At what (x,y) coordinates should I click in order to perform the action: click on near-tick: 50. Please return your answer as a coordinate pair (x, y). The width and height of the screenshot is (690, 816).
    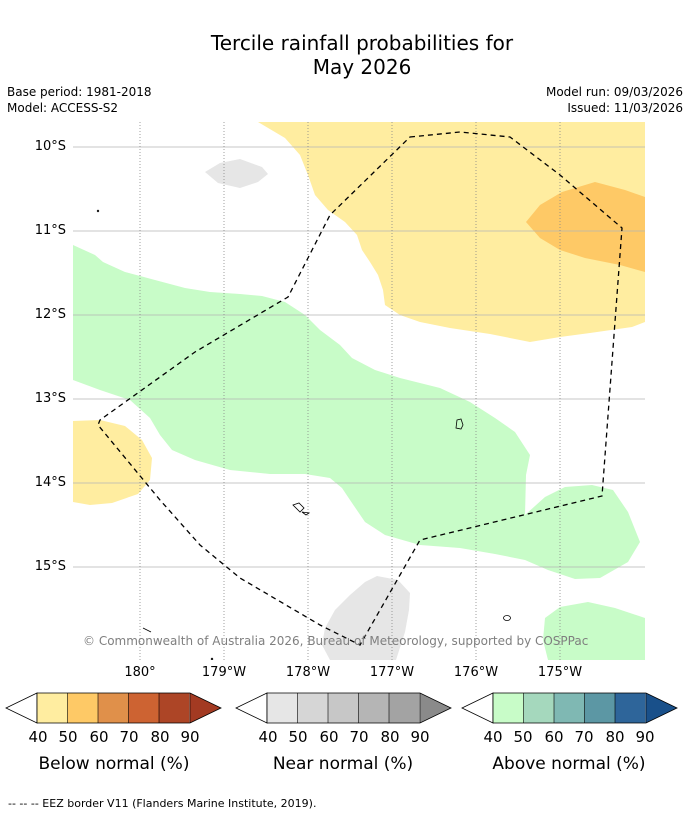
    Looking at the image, I should click on (298, 737).